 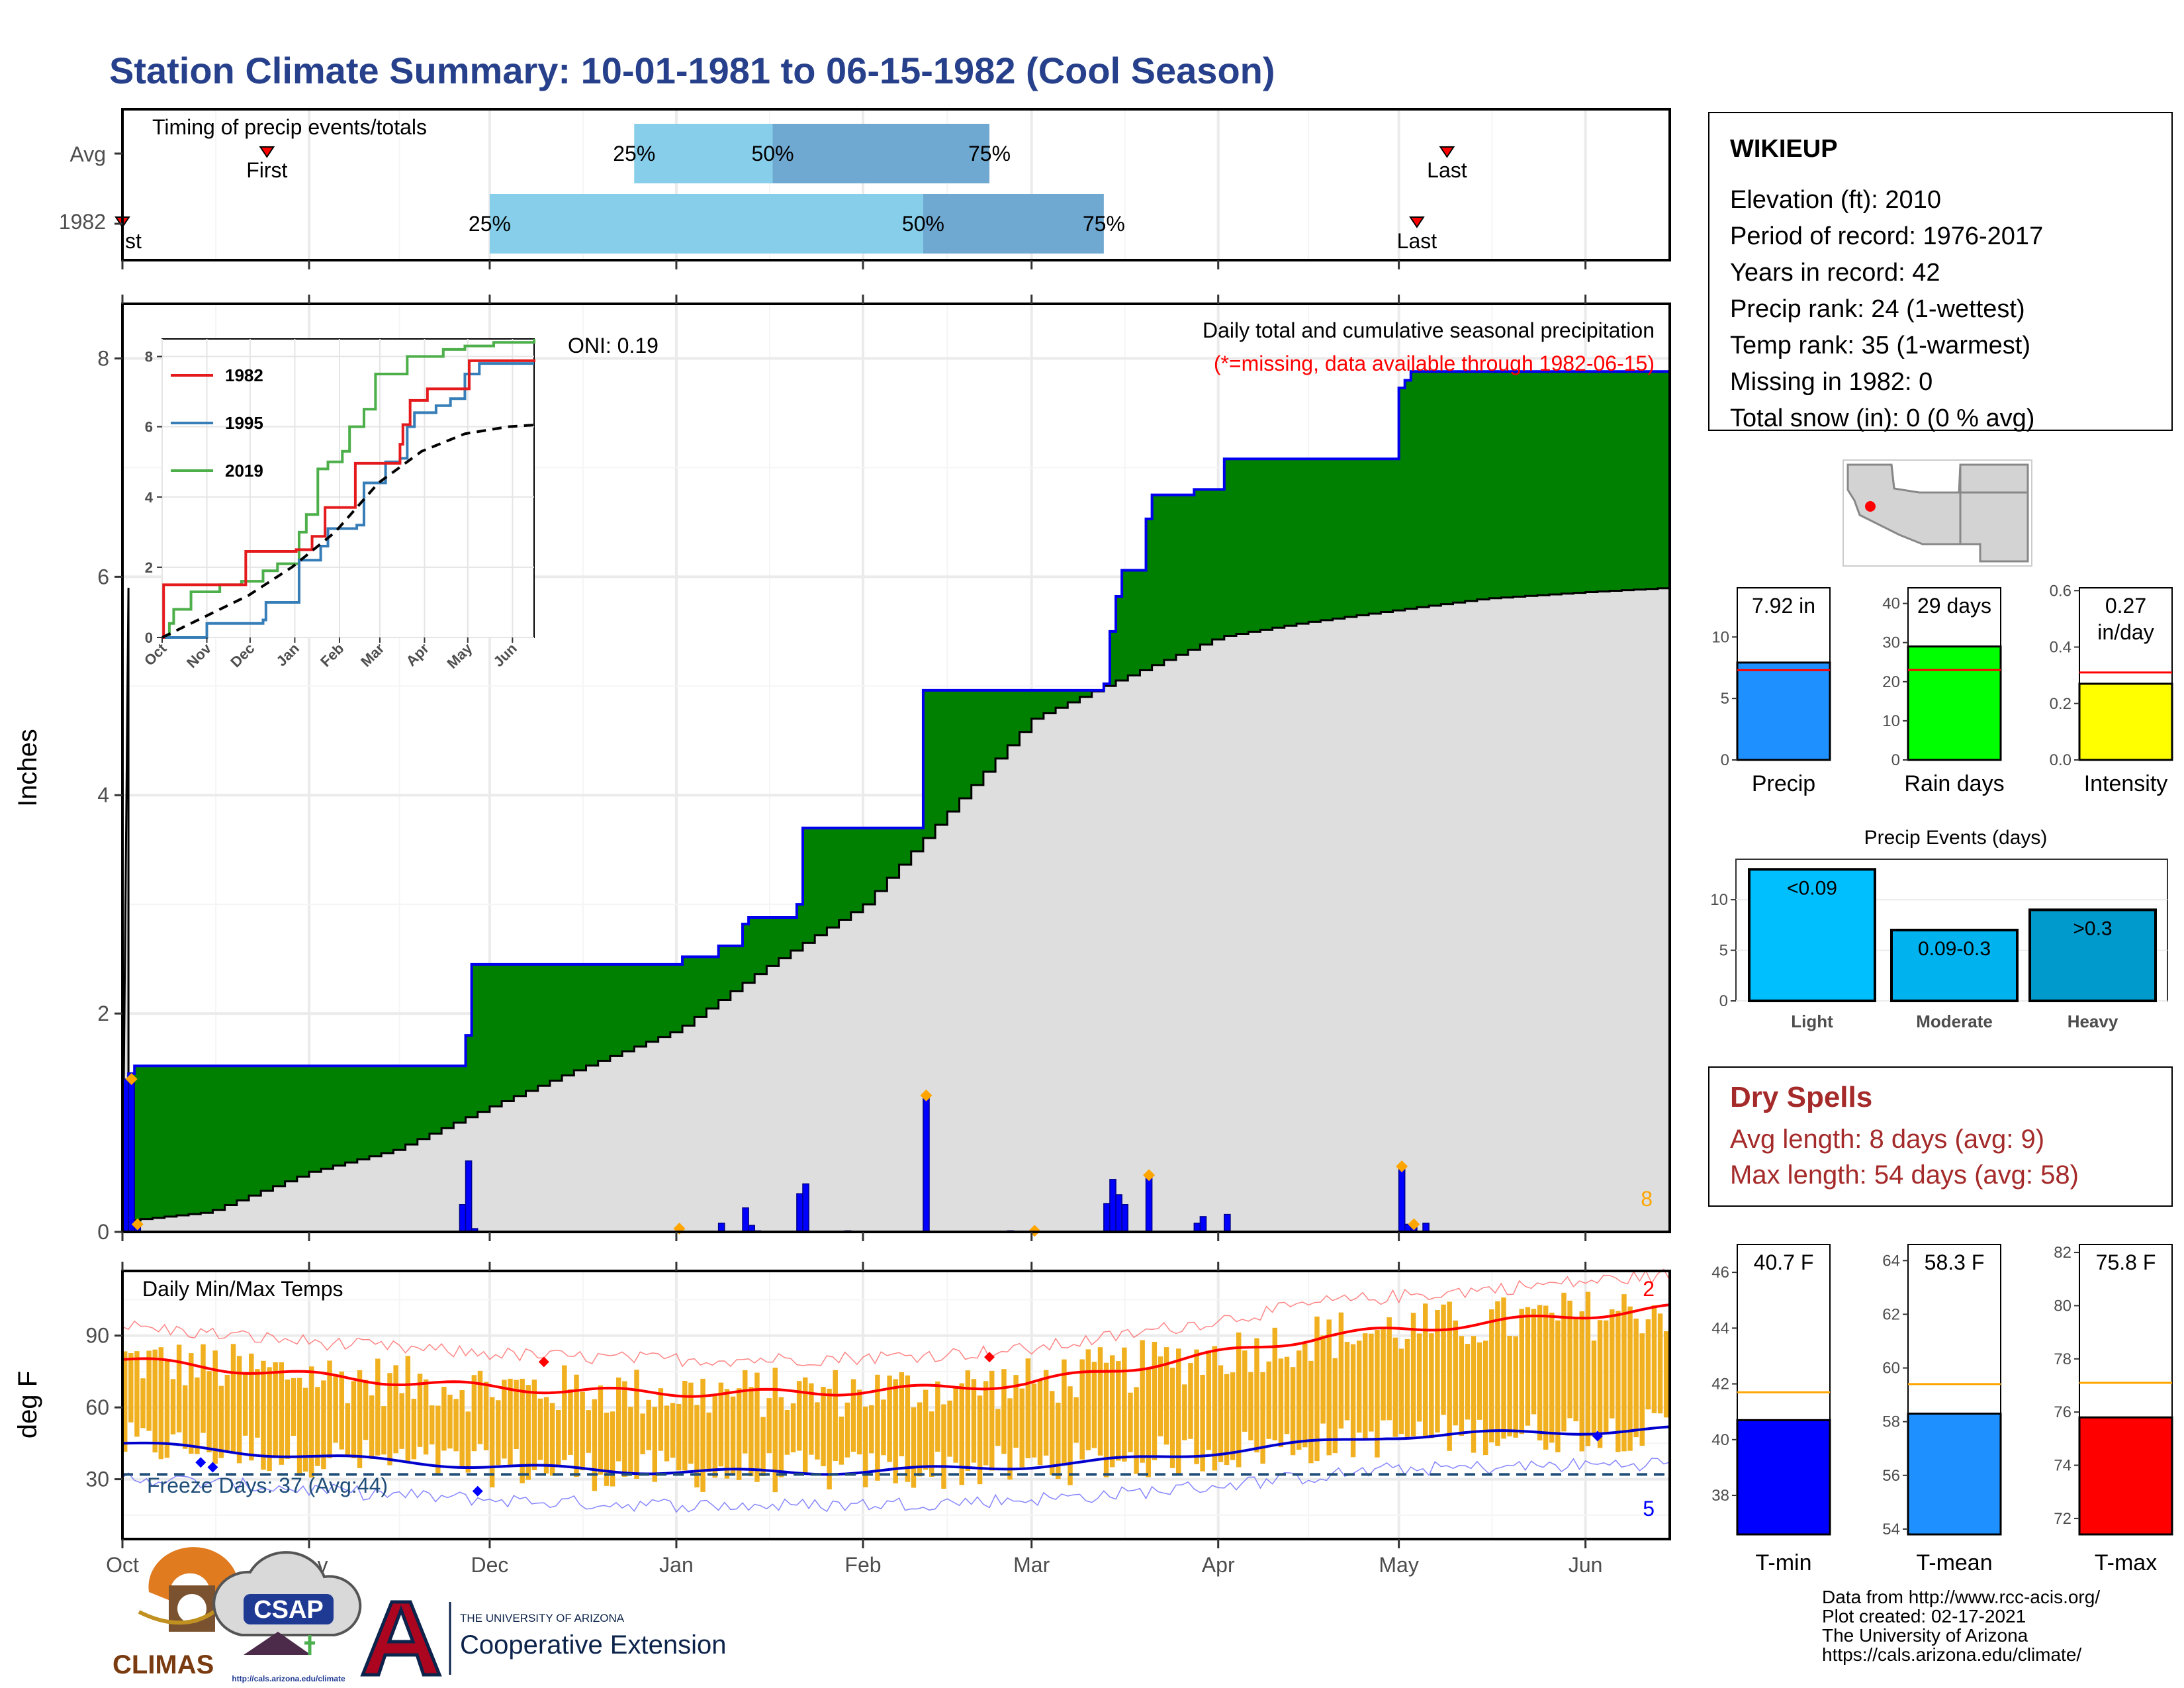 What do you see at coordinates (2062, 1412) in the screenshot?
I see `mini-y-tick-label: 76` at bounding box center [2062, 1412].